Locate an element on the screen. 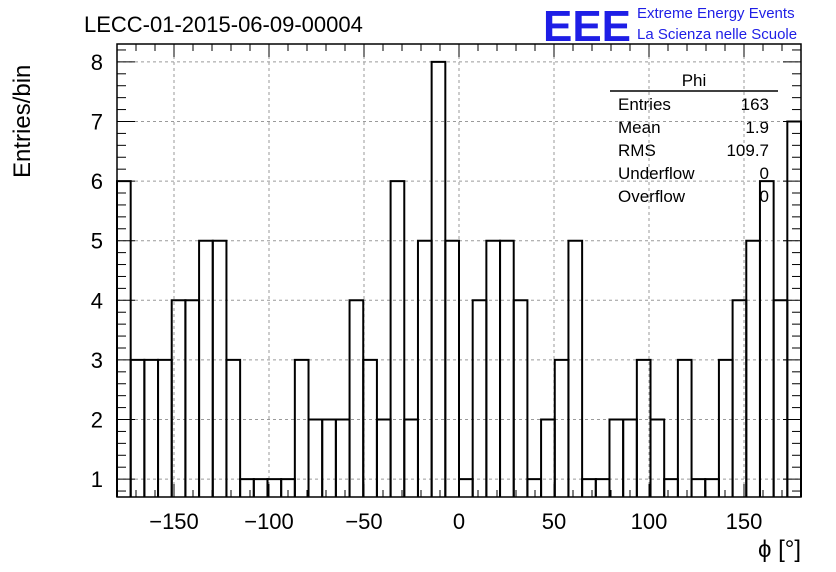  y-tick-label: 4 is located at coordinates (97, 300).